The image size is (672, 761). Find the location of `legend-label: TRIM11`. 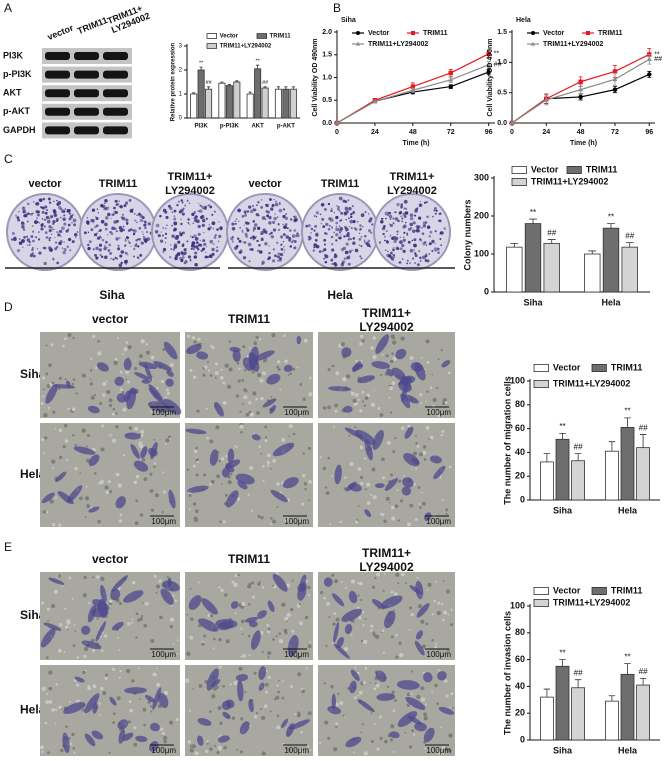

legend-label: TRIM11 is located at coordinates (610, 33).